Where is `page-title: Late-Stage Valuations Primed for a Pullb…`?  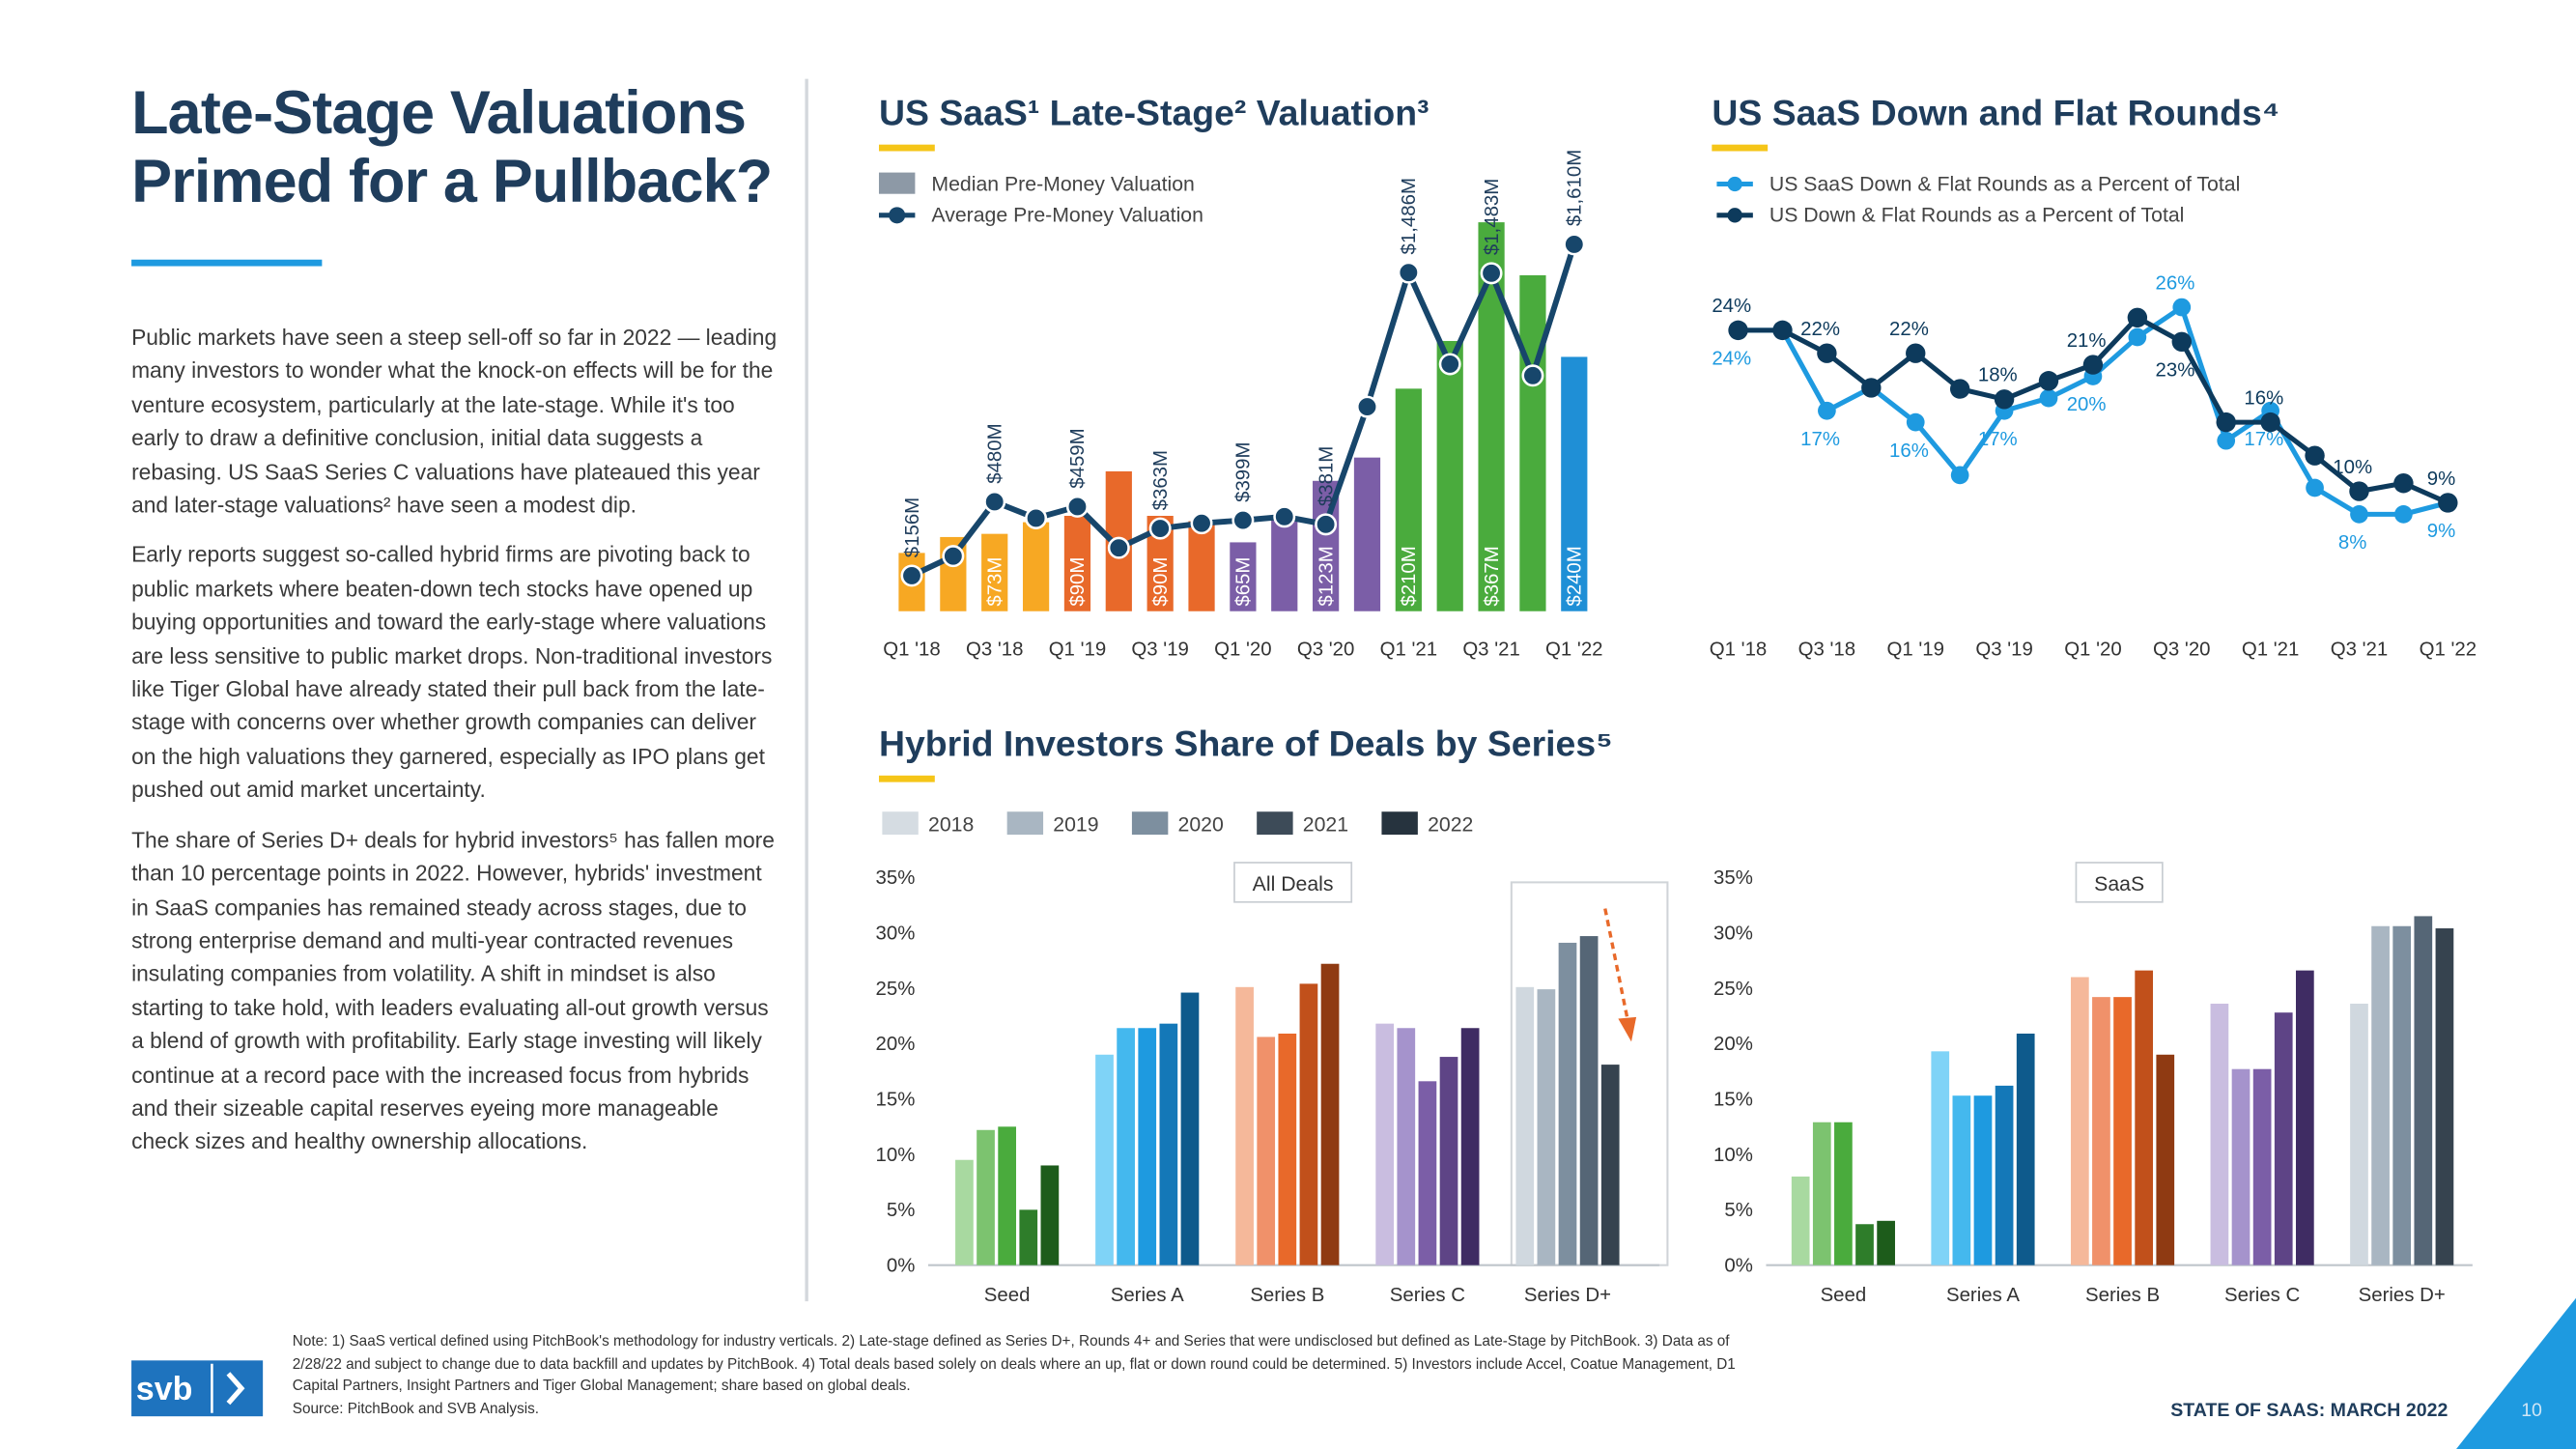 page-title: Late-Stage Valuations Primed for a Pullb… is located at coordinates (452, 146).